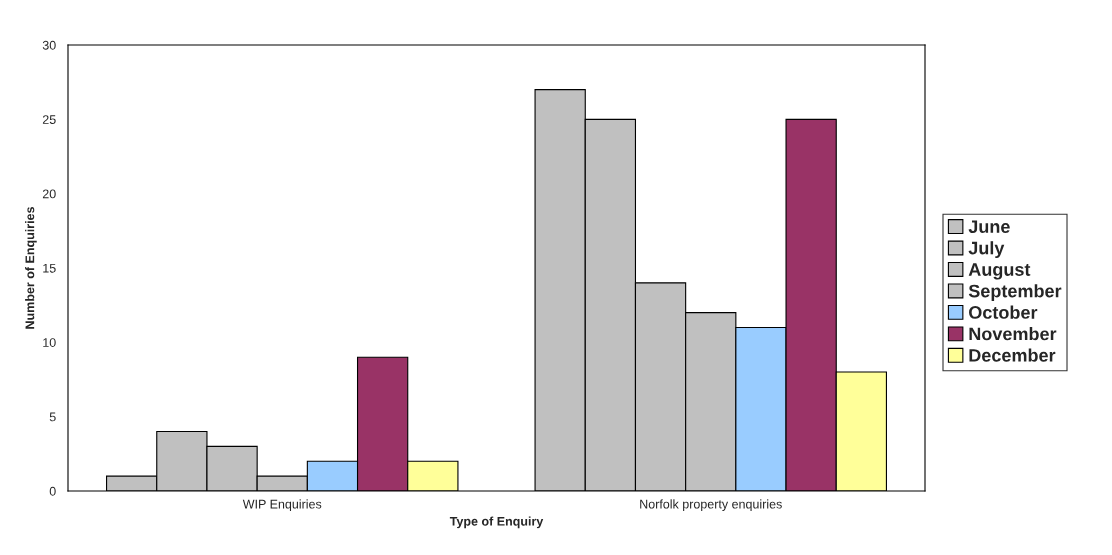  I want to click on y-tick-label: 0, so click(52, 491).